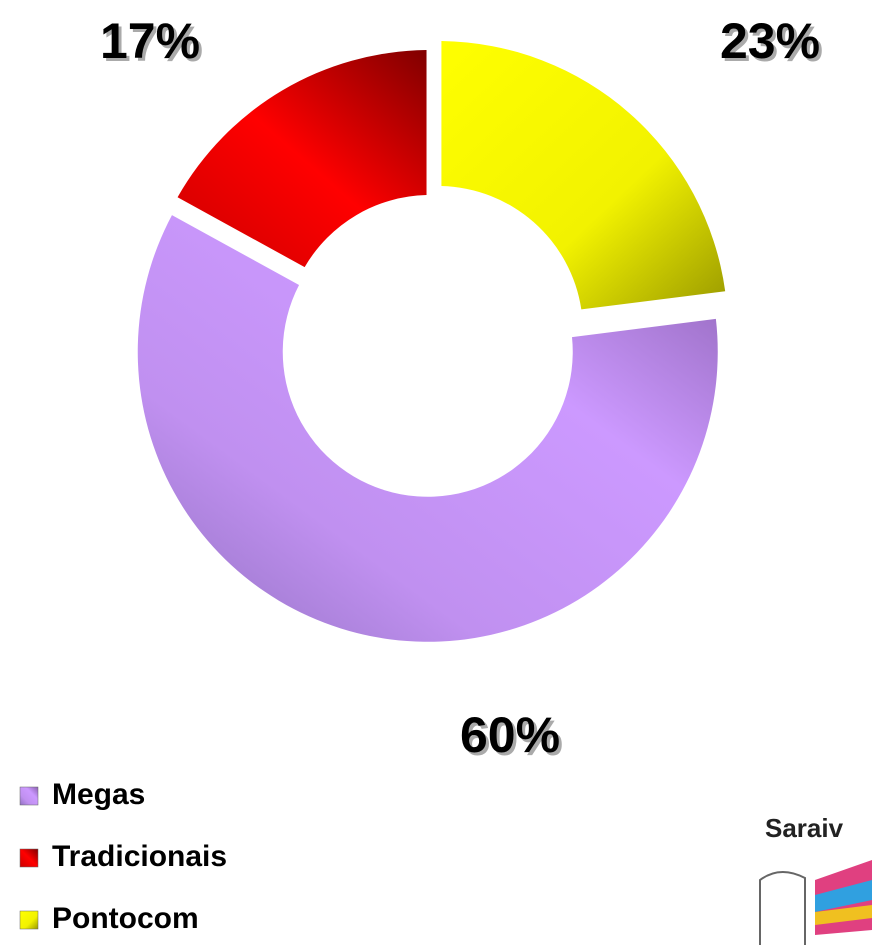  I want to click on label-shadow: 17%, so click(153, 44).